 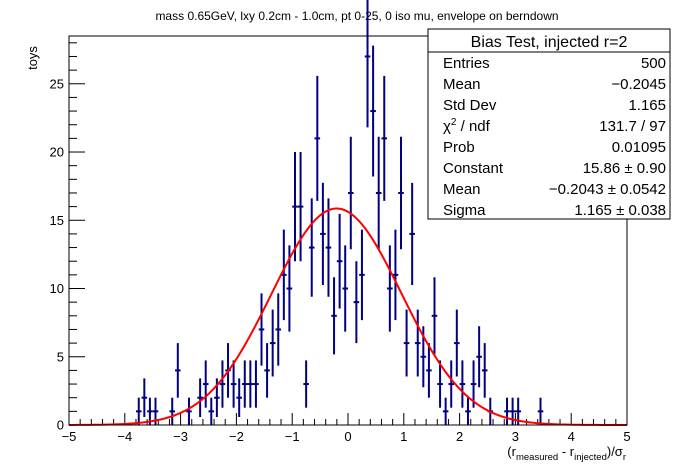 What do you see at coordinates (57, 152) in the screenshot?
I see `y-tick-label: 20` at bounding box center [57, 152].